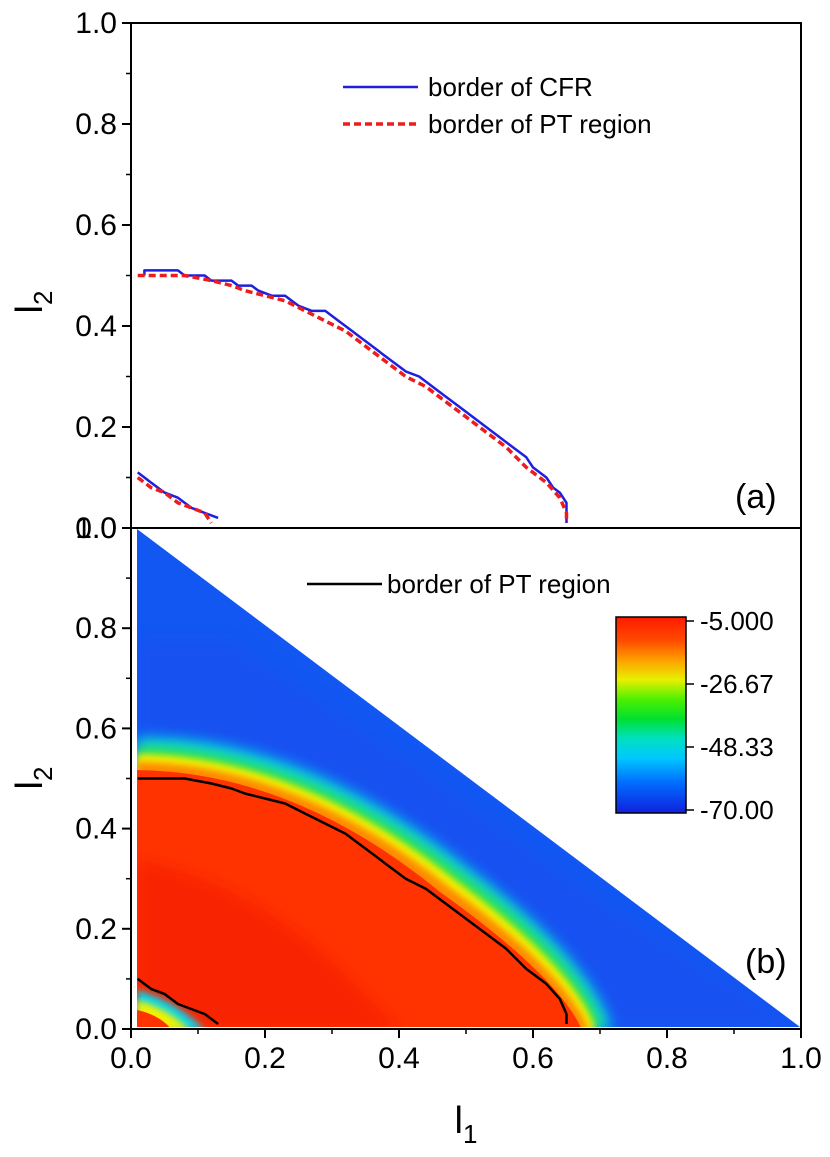  I want to click on panel-b-x-axis-title: l1, so click(466, 1124).